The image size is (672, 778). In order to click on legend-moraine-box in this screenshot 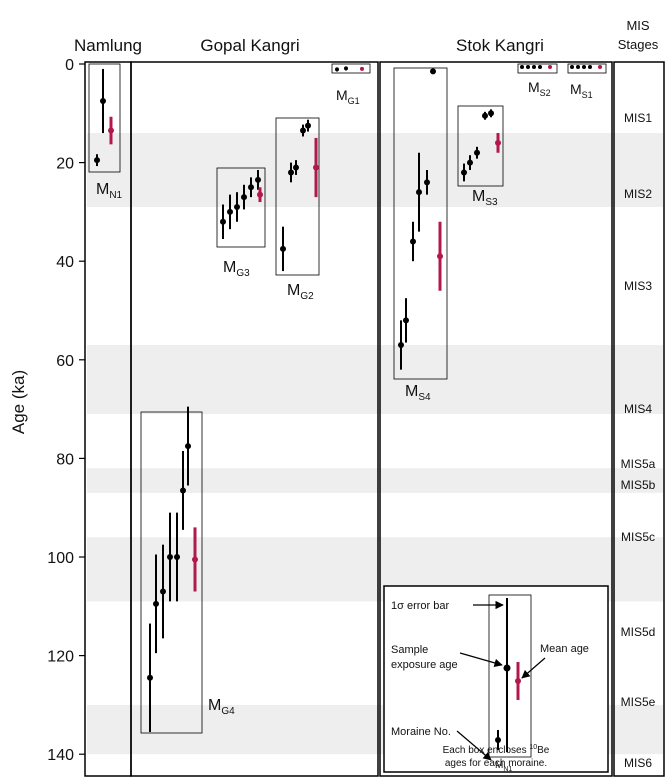, I will do `click(510, 676)`.